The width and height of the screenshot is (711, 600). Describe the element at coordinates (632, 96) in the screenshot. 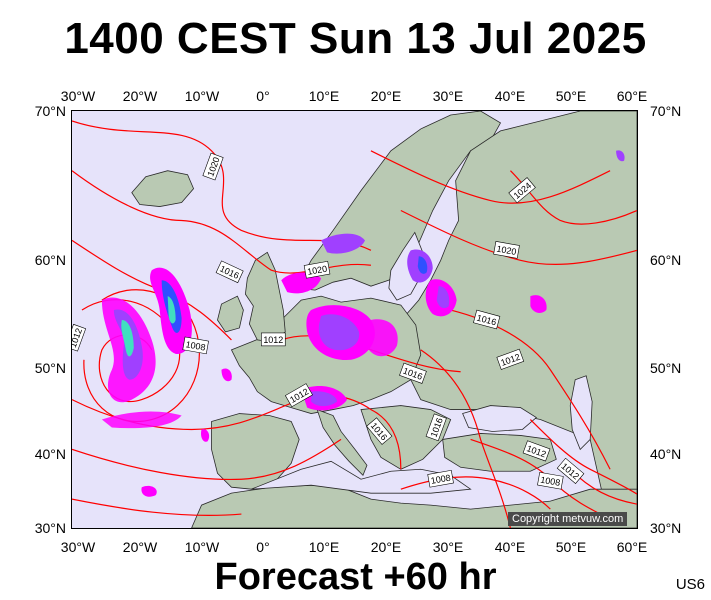

I see `lon-label-top: 60°E` at that location.